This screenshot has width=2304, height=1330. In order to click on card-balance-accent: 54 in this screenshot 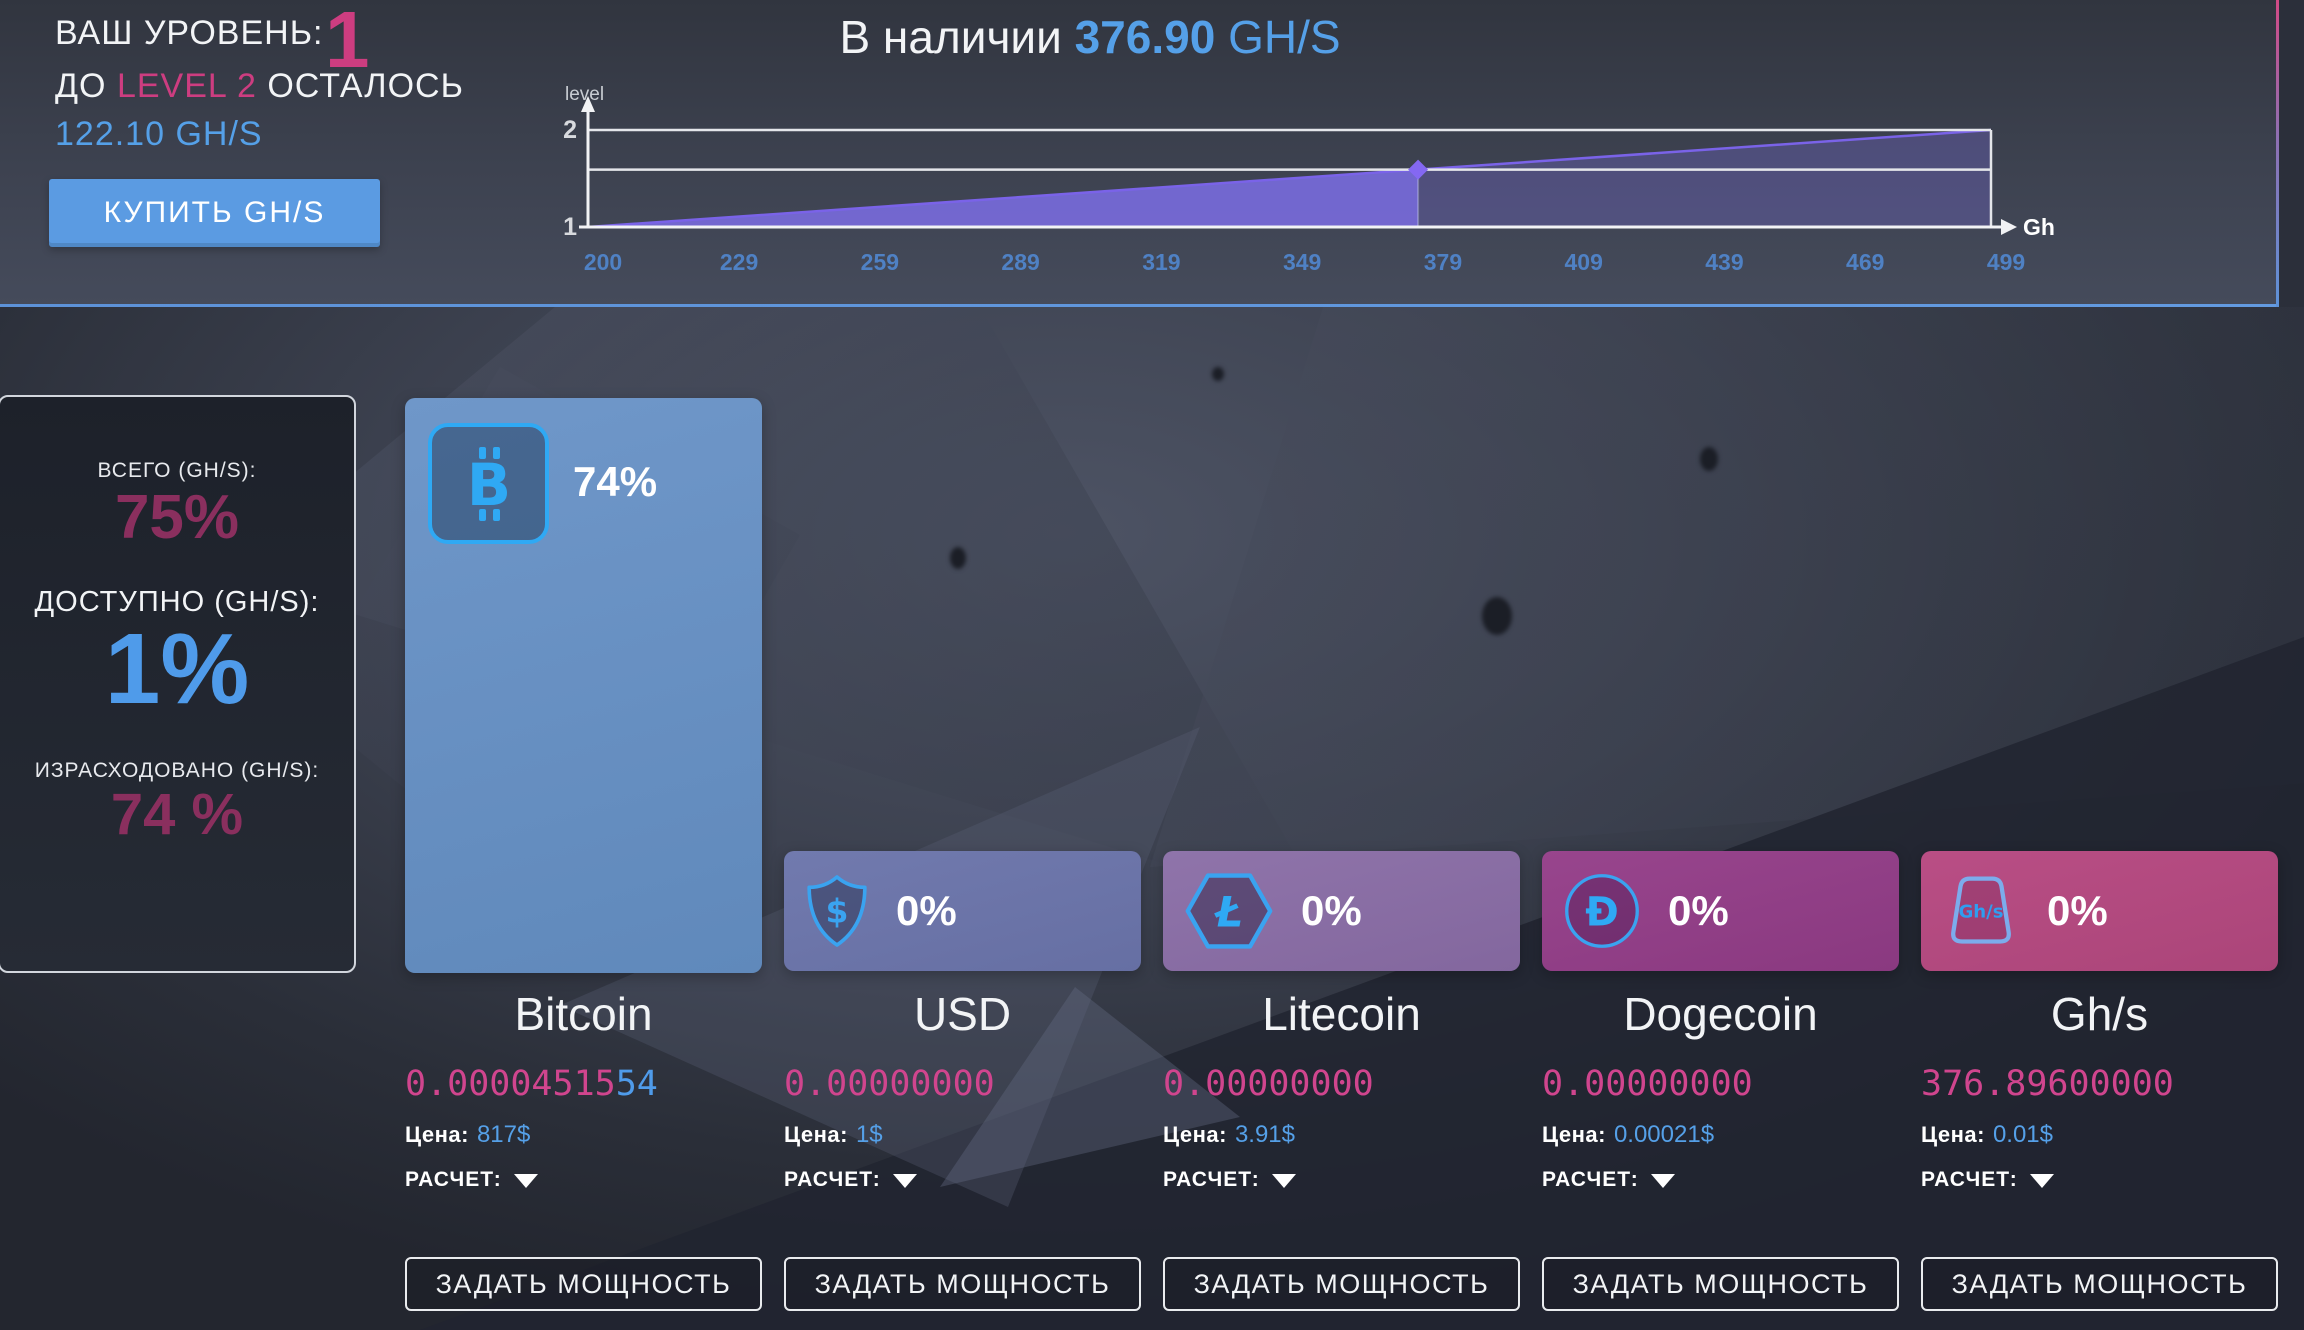, I will do `click(636, 1084)`.